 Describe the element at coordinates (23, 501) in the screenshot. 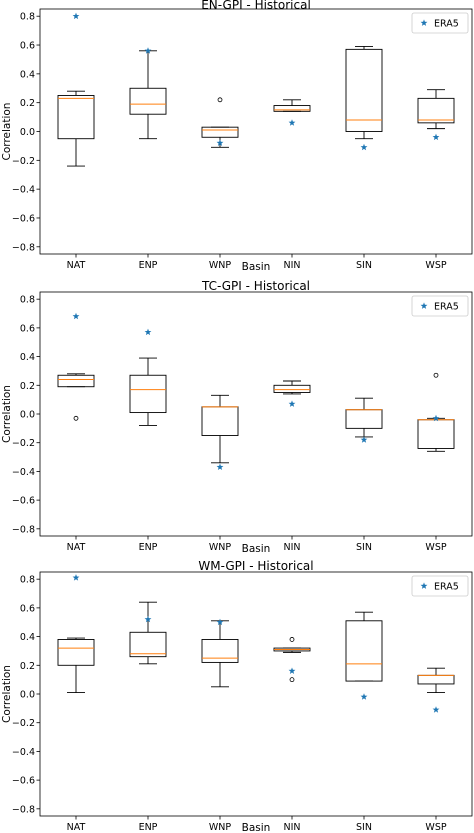

I see `y-tick-label: −0.6` at that location.